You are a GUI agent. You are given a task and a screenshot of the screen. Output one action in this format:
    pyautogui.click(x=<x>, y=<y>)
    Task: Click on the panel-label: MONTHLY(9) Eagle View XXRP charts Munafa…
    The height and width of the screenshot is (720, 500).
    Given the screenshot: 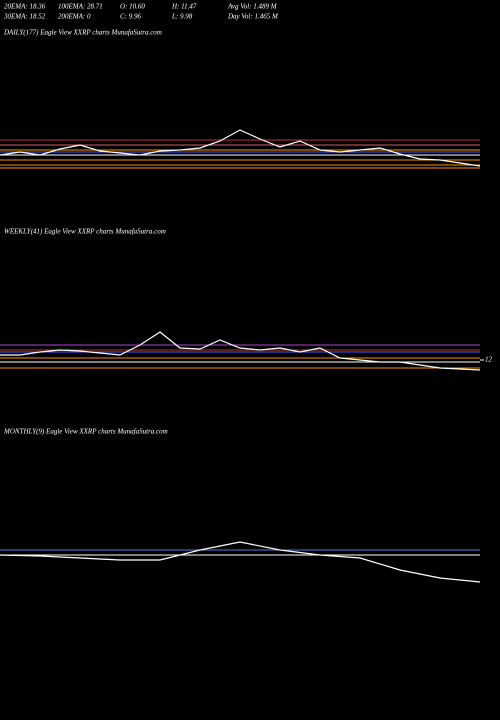 What is the action you would take?
    pyautogui.click(x=85, y=432)
    